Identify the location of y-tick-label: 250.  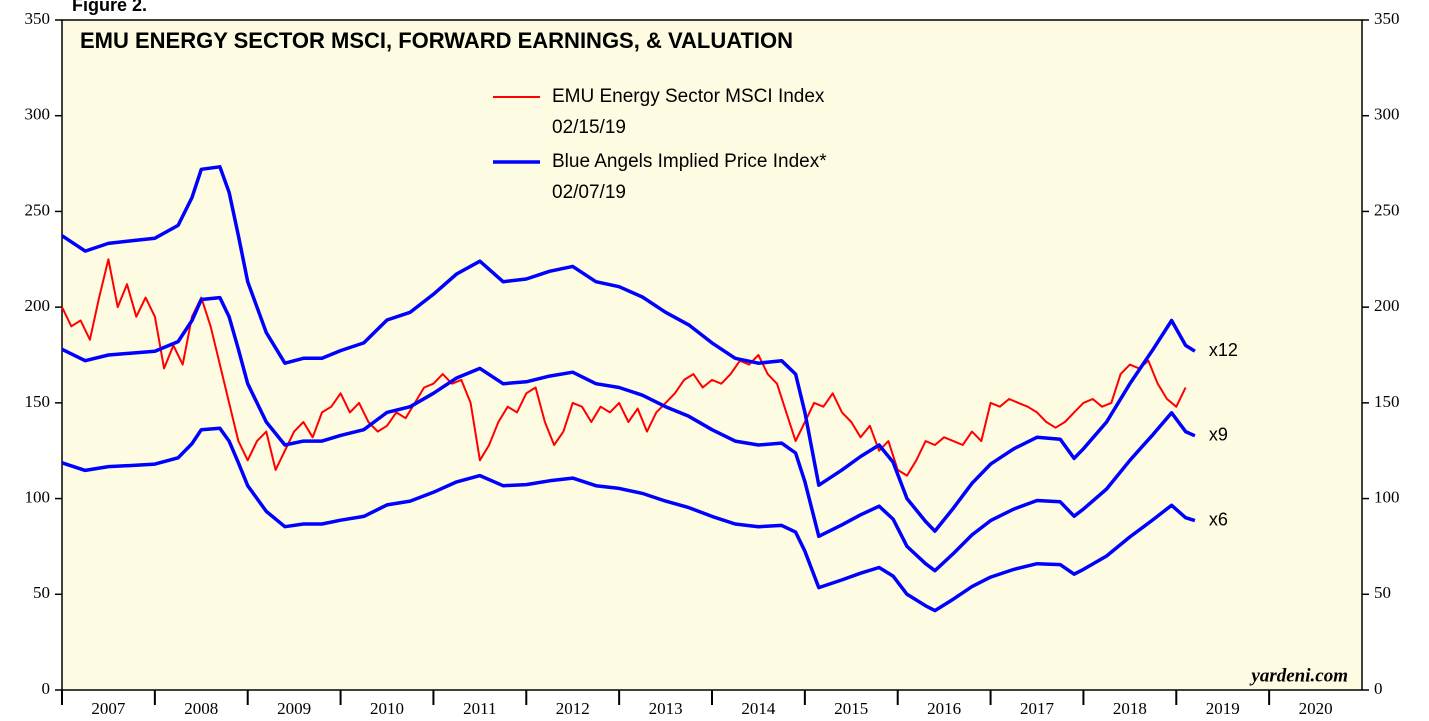
(38, 209).